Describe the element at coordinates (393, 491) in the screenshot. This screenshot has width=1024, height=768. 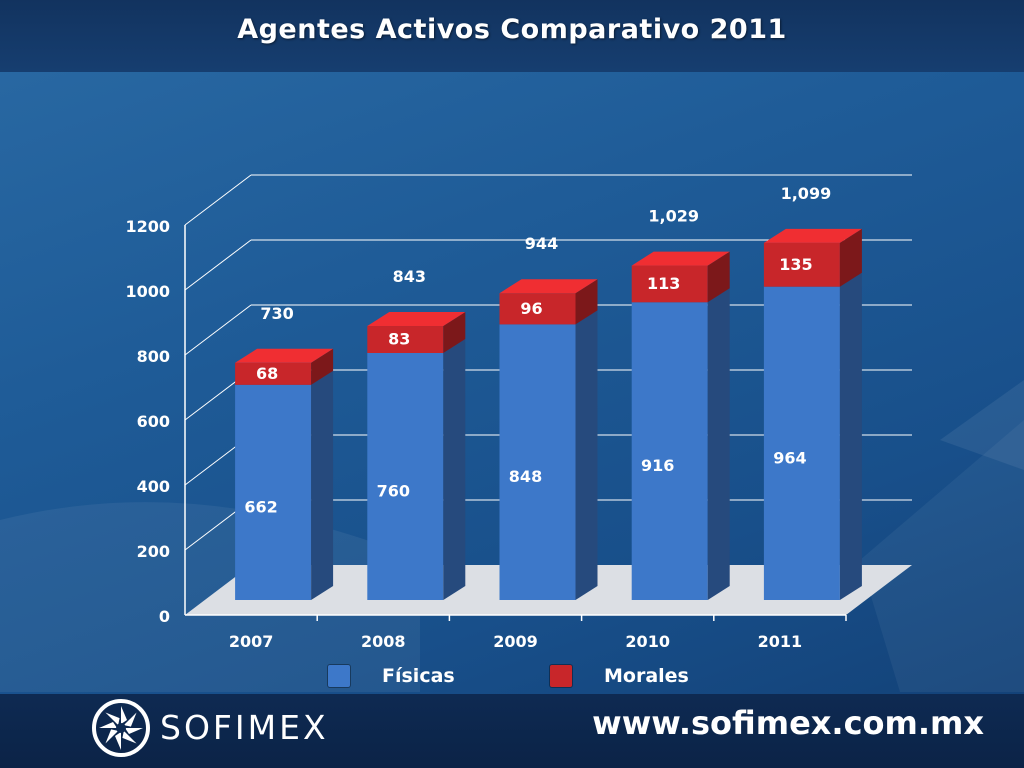
I see `data-label-fisicas: 760` at that location.